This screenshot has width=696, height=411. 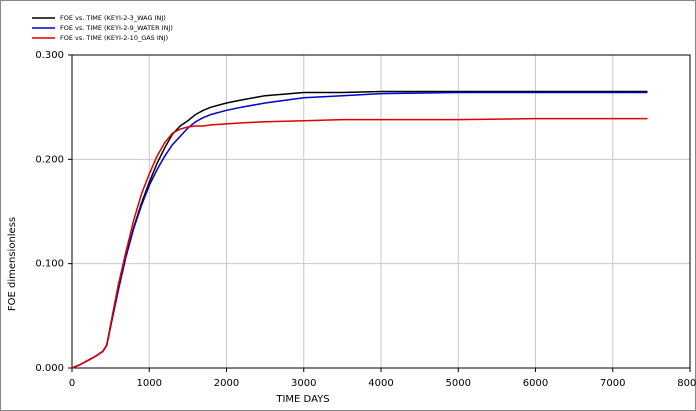 What do you see at coordinates (458, 383) in the screenshot?
I see `x-tick-label: 5000` at bounding box center [458, 383].